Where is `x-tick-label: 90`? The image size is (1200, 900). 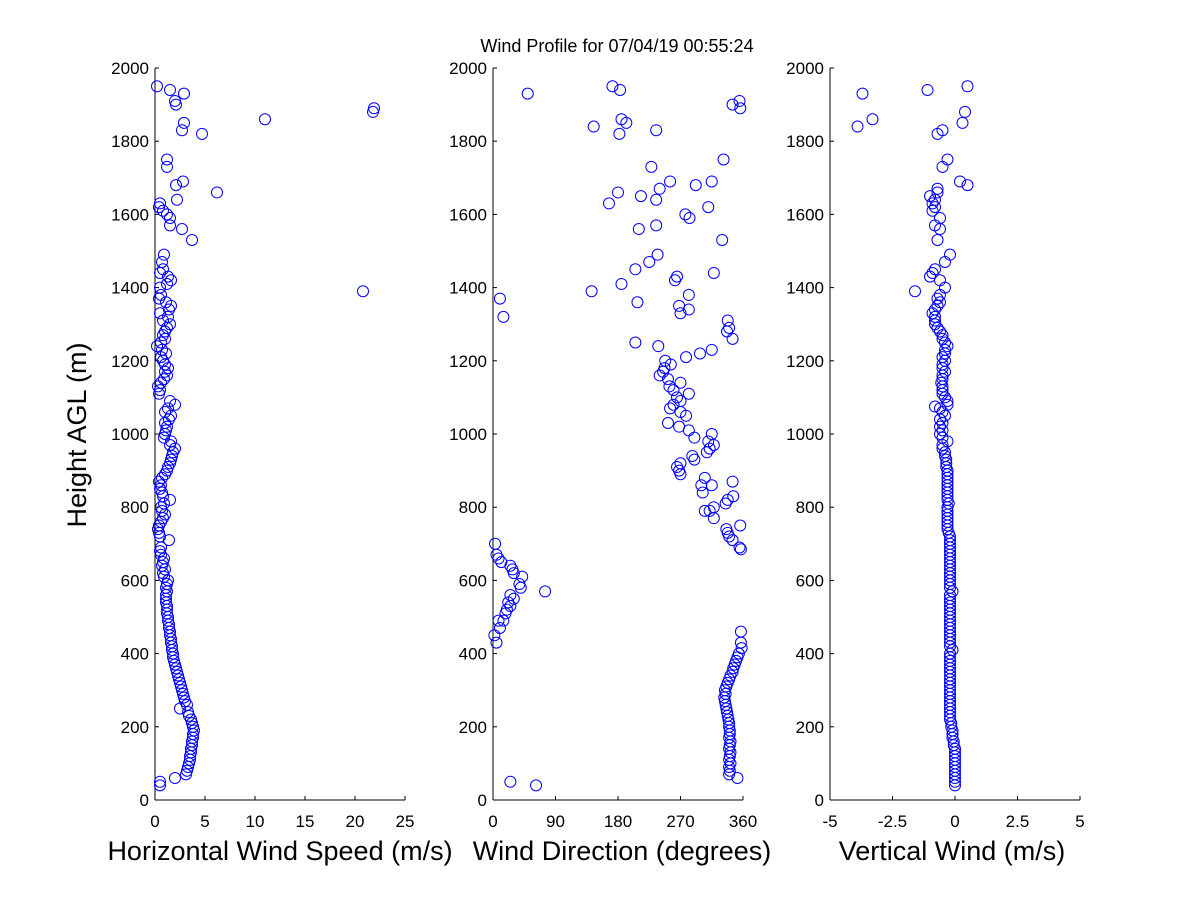
x-tick-label: 90 is located at coordinates (555, 821).